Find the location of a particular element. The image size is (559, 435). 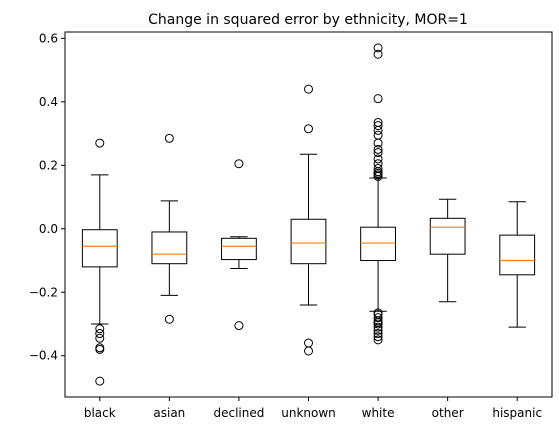

box-asian is located at coordinates (169, 228).